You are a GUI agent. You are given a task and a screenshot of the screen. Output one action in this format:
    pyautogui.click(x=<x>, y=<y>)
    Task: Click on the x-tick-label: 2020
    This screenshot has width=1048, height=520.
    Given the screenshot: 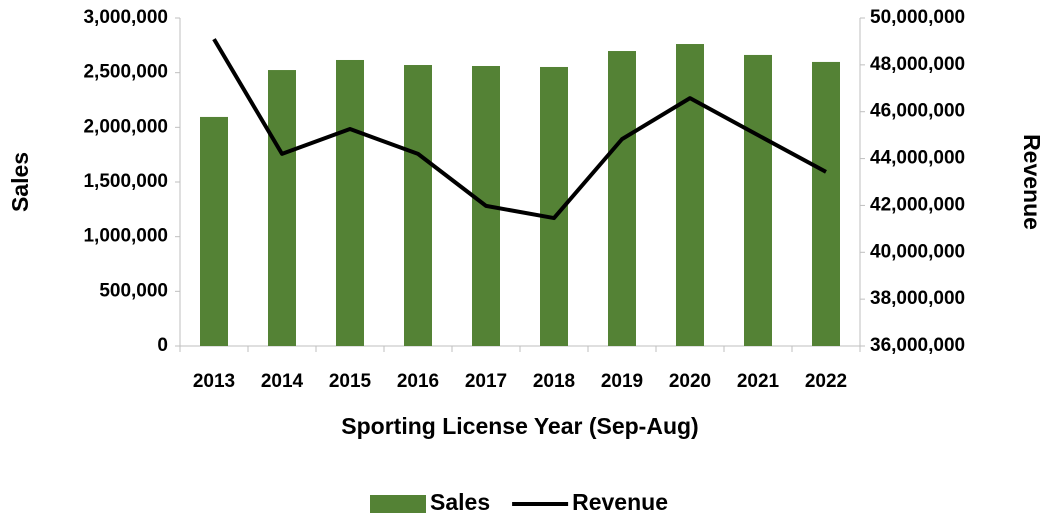 What is the action you would take?
    pyautogui.click(x=690, y=381)
    